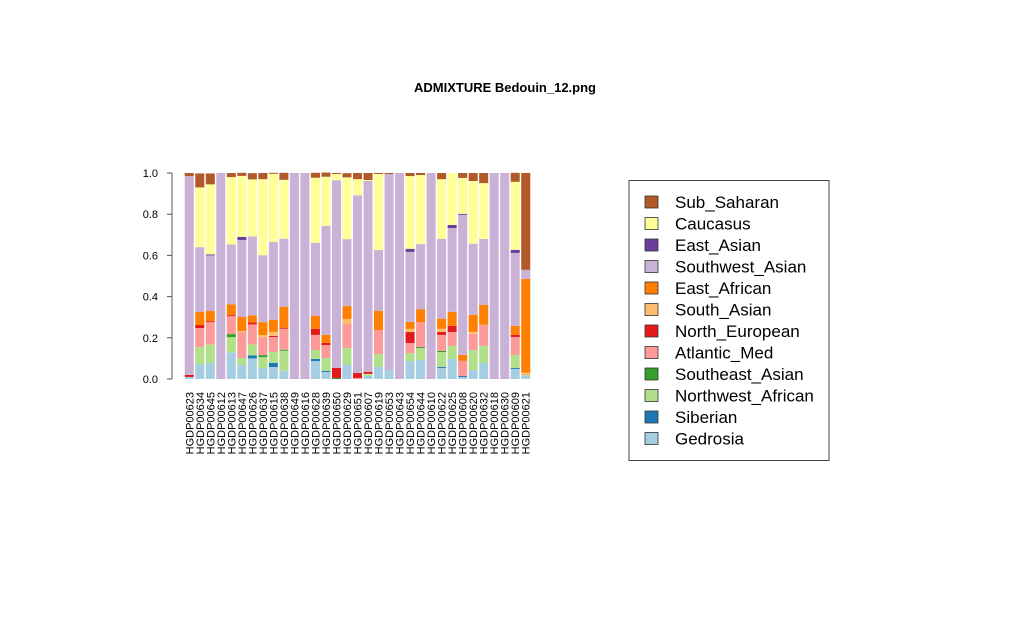 The image size is (1024, 640). I want to click on bar-segment-east_asian, so click(463, 214).